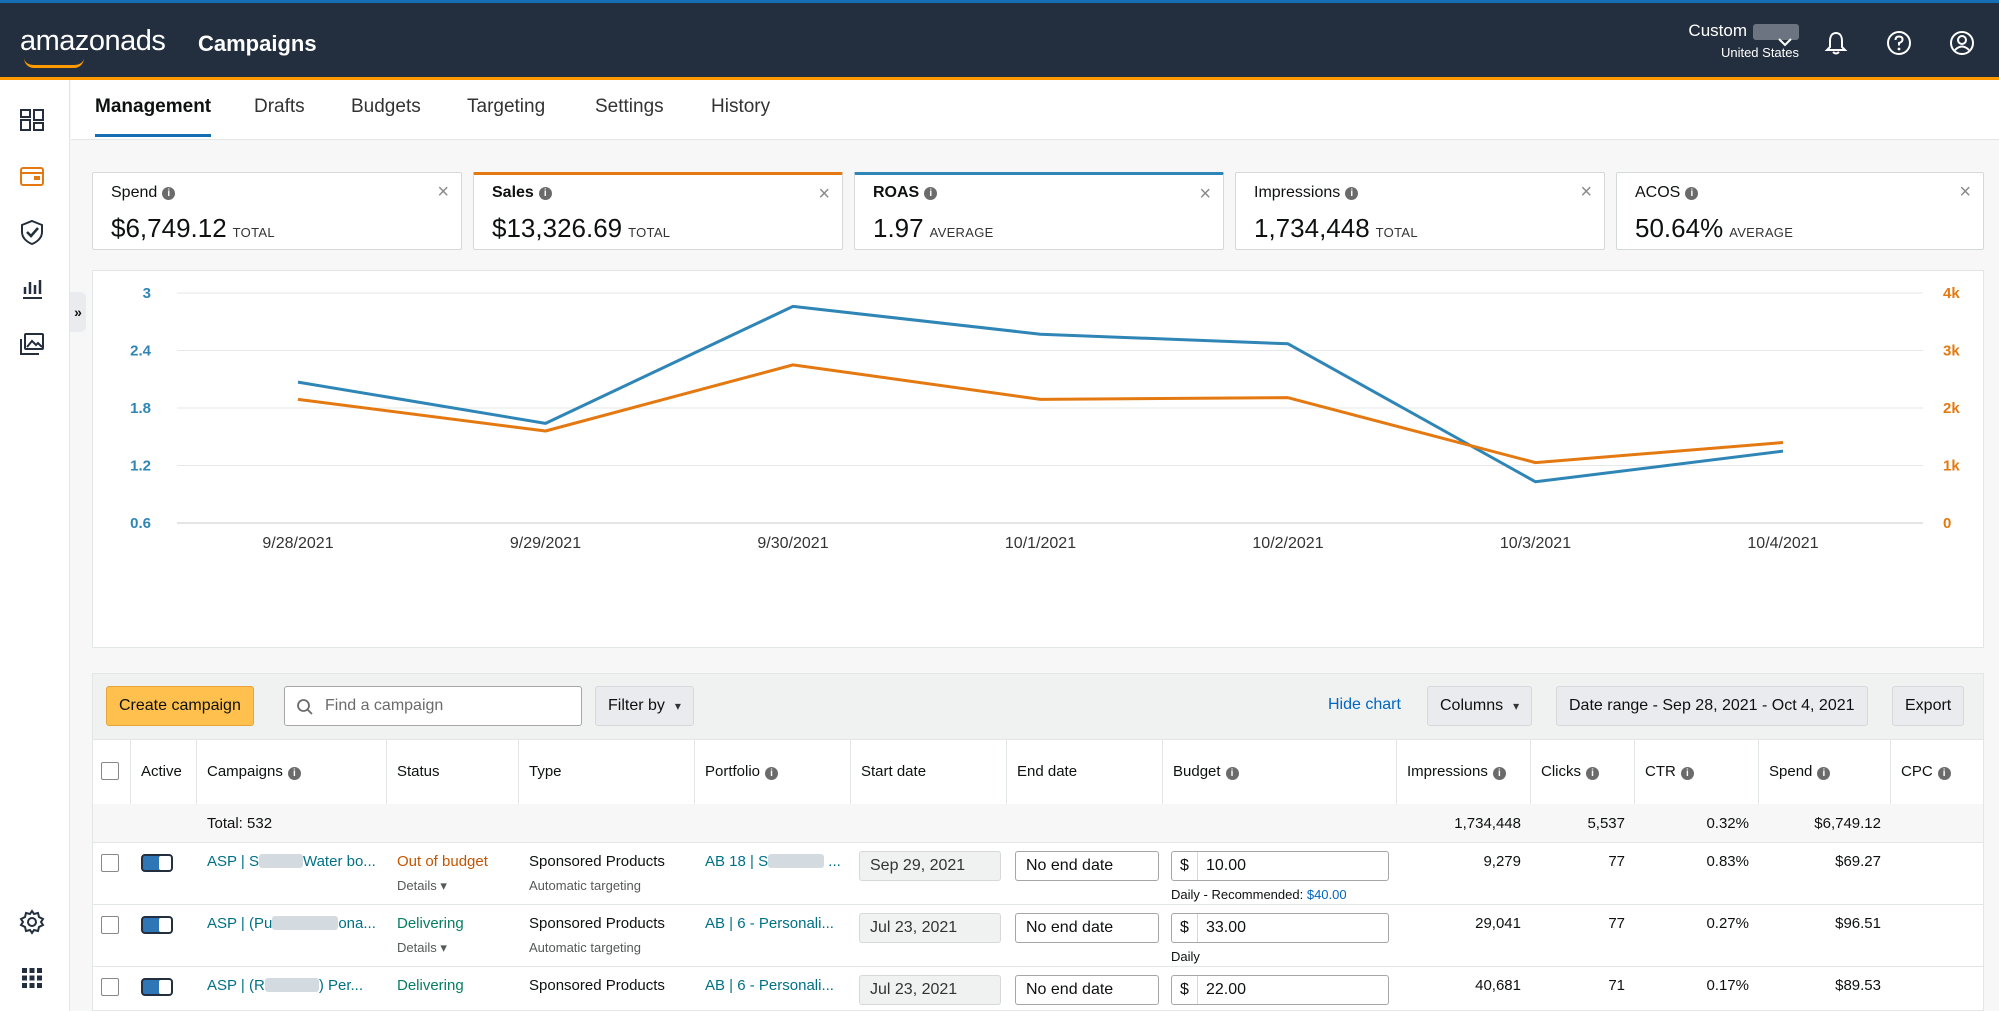  I want to click on redacted-block, so click(291, 985).